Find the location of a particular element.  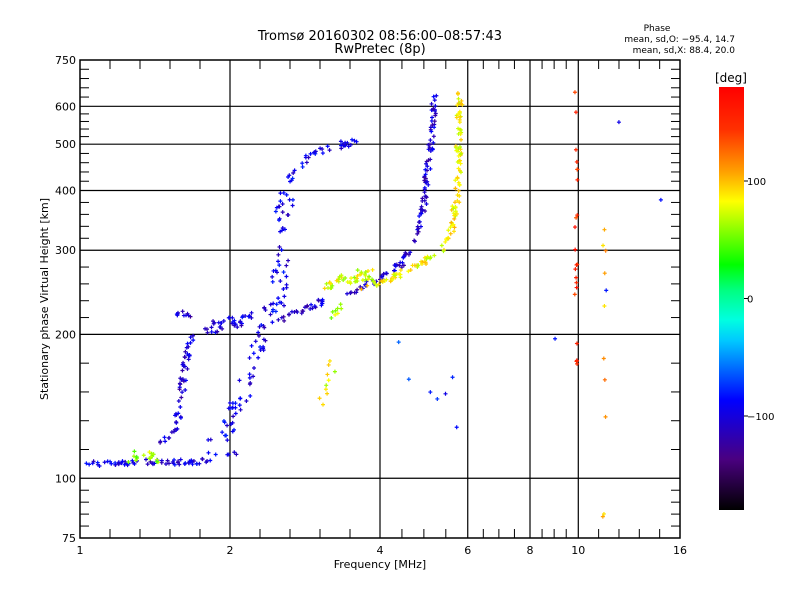

colorbar-tick-label: −100 is located at coordinates (760, 417).